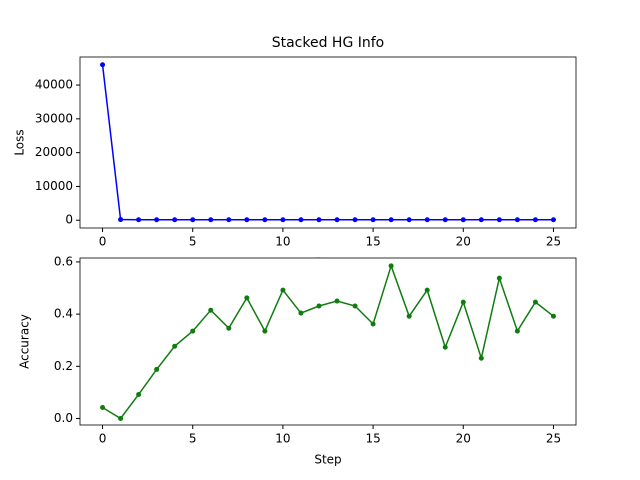  What do you see at coordinates (63, 314) in the screenshot?
I see `y-tick-label: 0.4` at bounding box center [63, 314].